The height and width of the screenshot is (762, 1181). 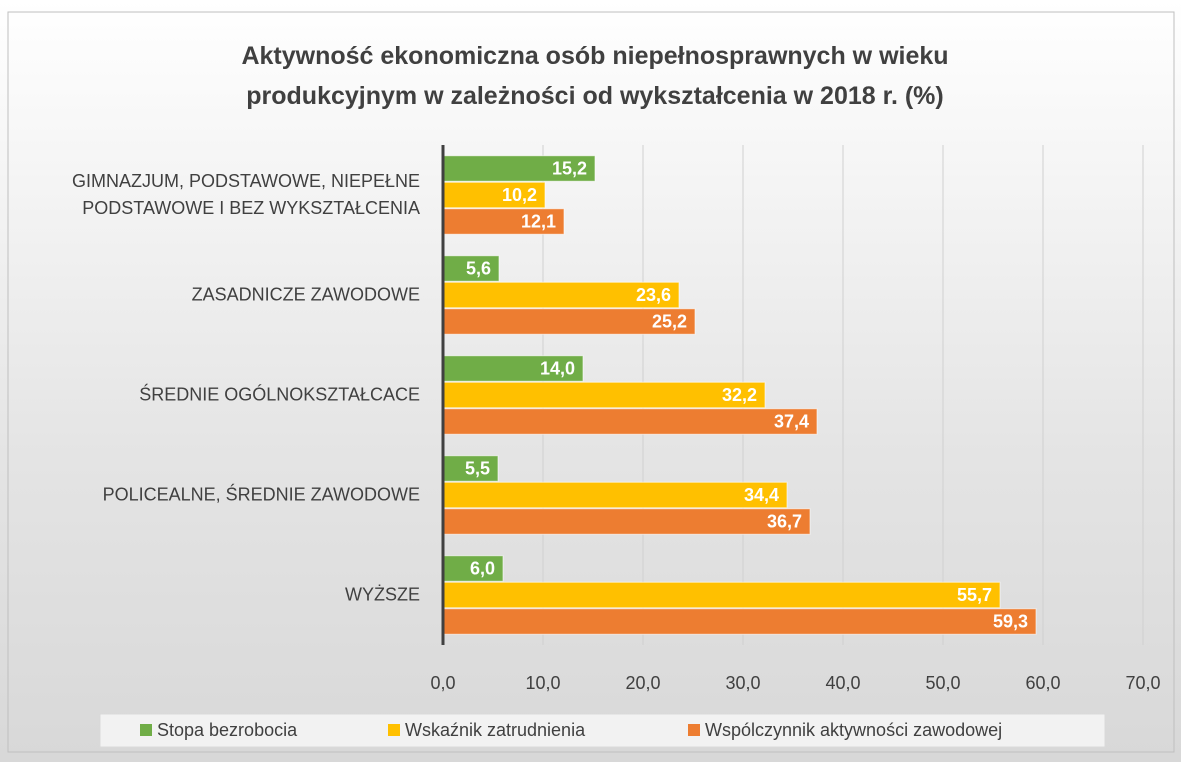 I want to click on category-label: ZASADNICZE ZAWODOWE, so click(x=305, y=294).